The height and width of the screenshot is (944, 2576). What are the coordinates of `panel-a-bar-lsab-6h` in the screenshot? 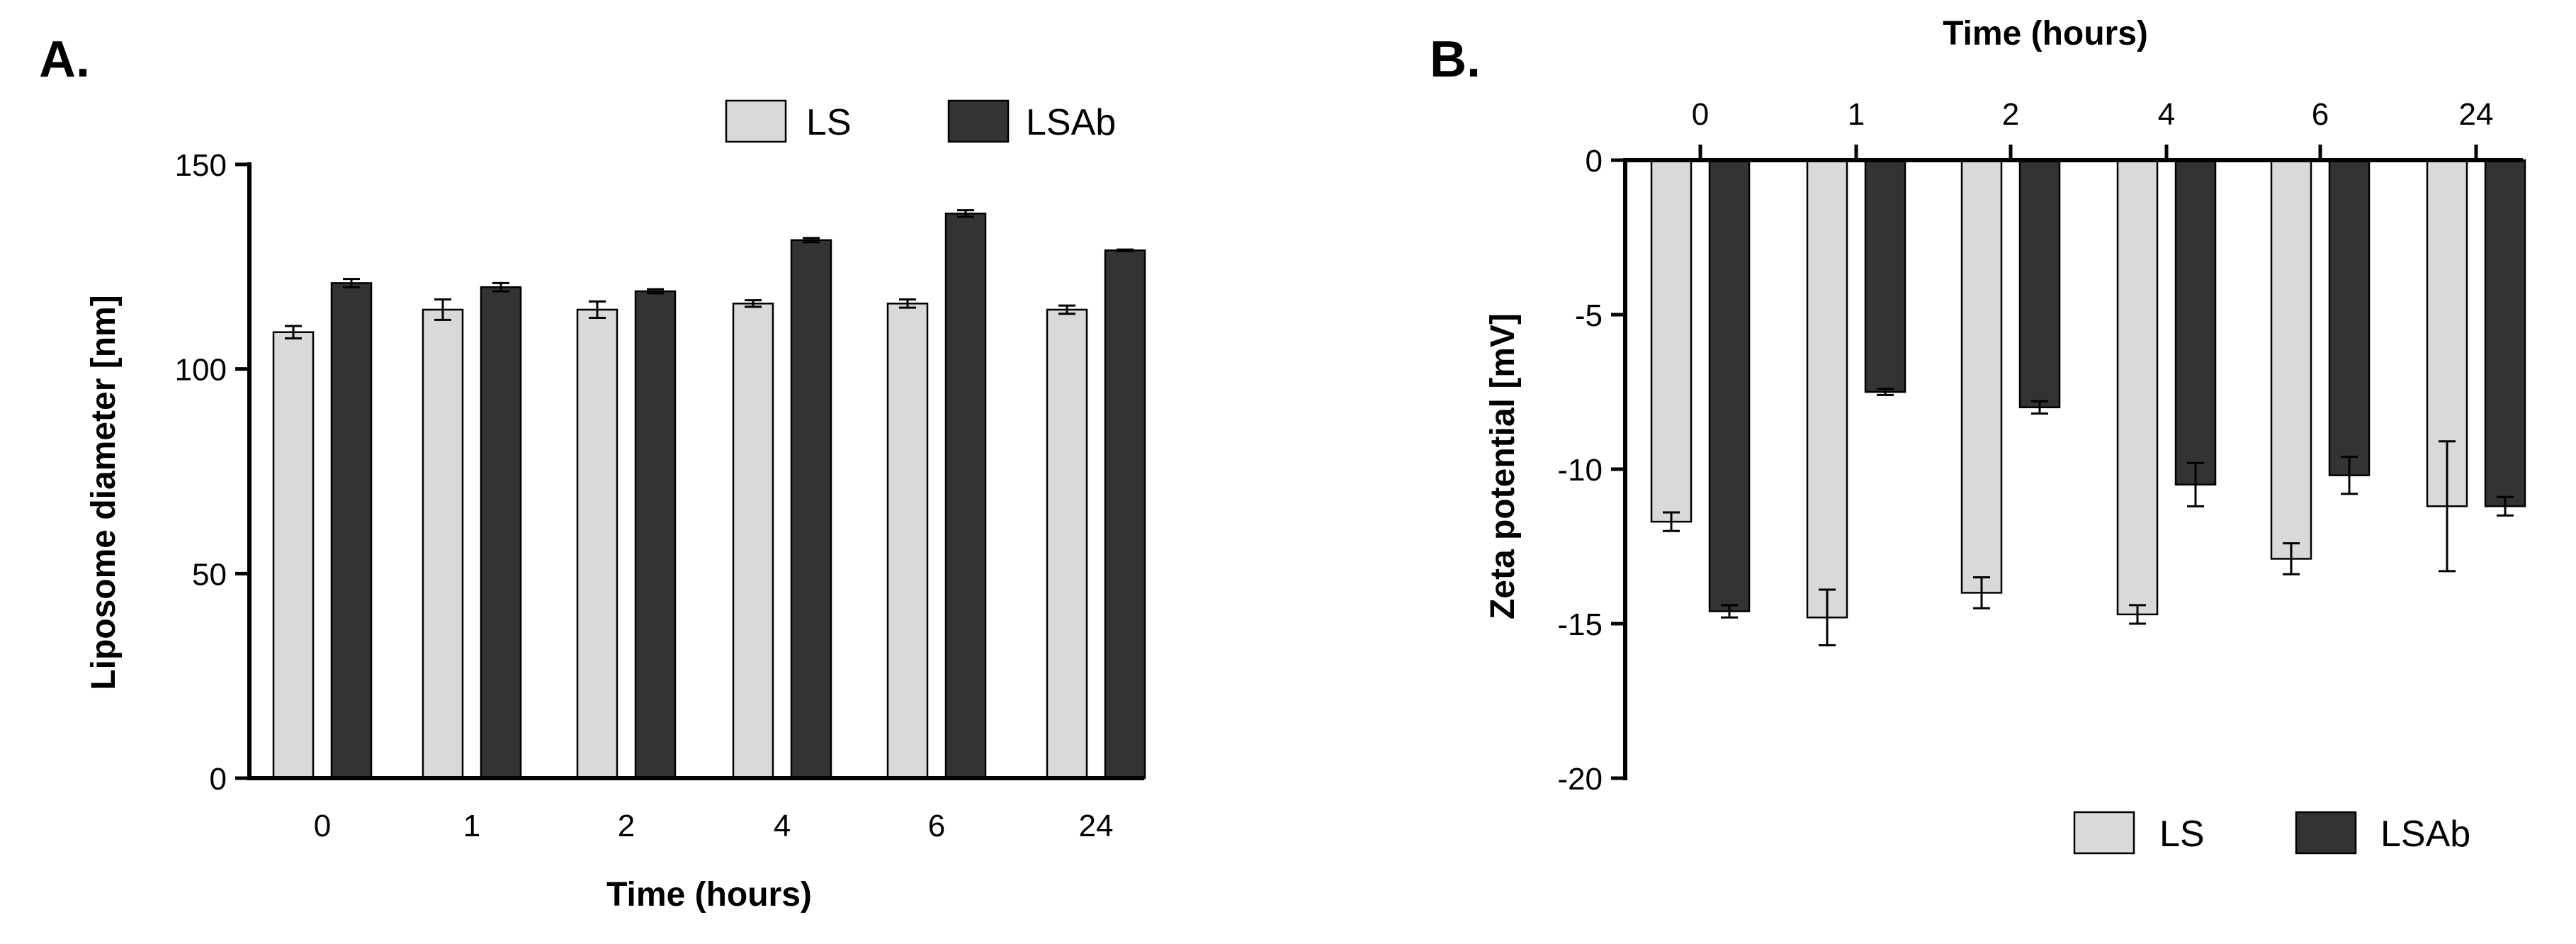 It's located at (965, 497).